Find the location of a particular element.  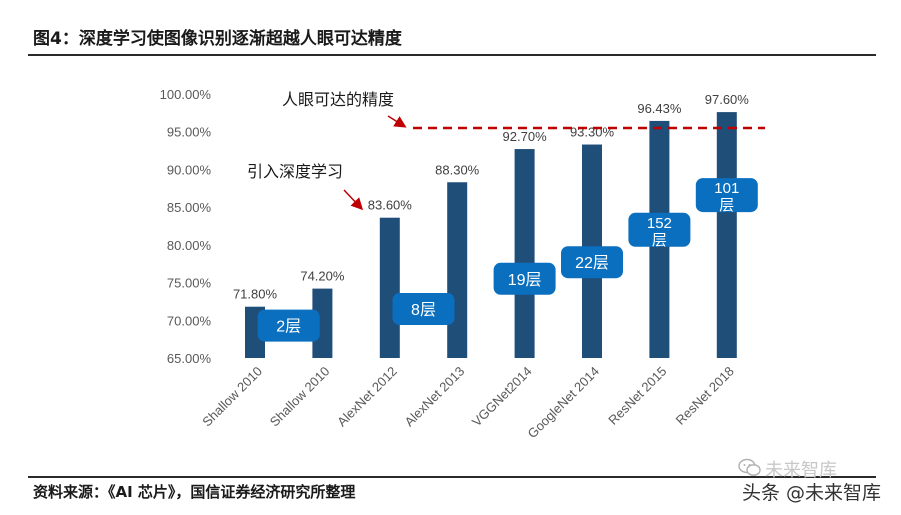

y-tick-label: 65.00% is located at coordinates (189, 358).